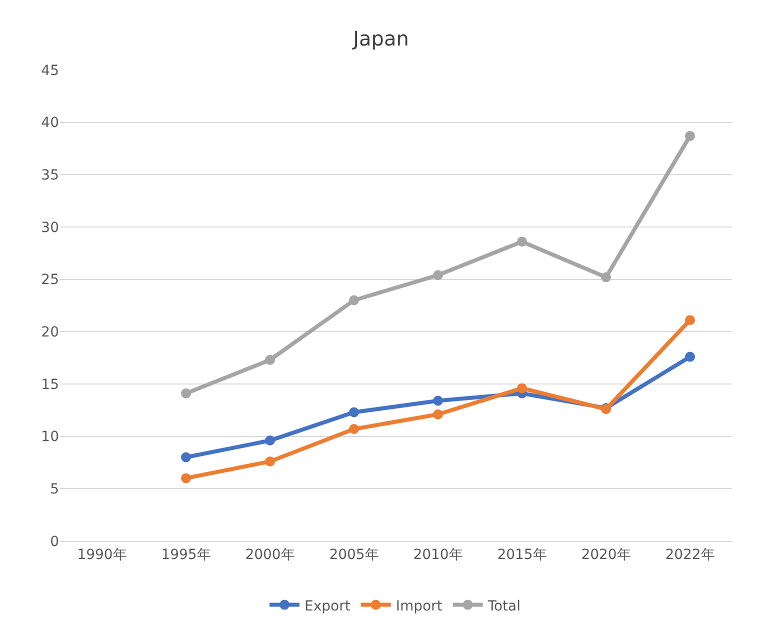 Image resolution: width=762 pixels, height=632 pixels. Describe the element at coordinates (522, 554) in the screenshot. I see `x-tick-label: 2015年` at that location.